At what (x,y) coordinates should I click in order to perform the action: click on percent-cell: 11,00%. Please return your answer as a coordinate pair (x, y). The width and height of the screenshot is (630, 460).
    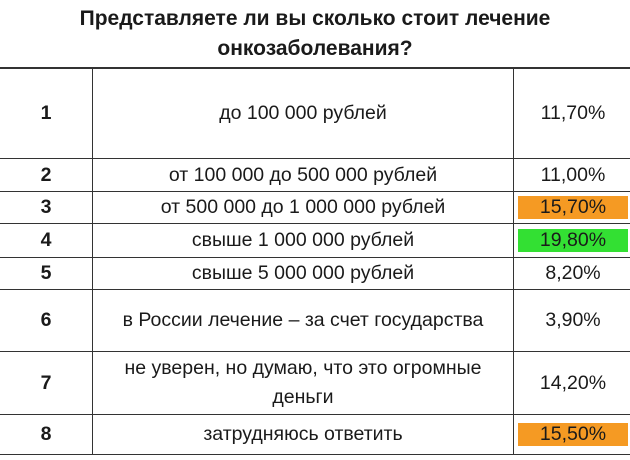
    Looking at the image, I should click on (571, 175).